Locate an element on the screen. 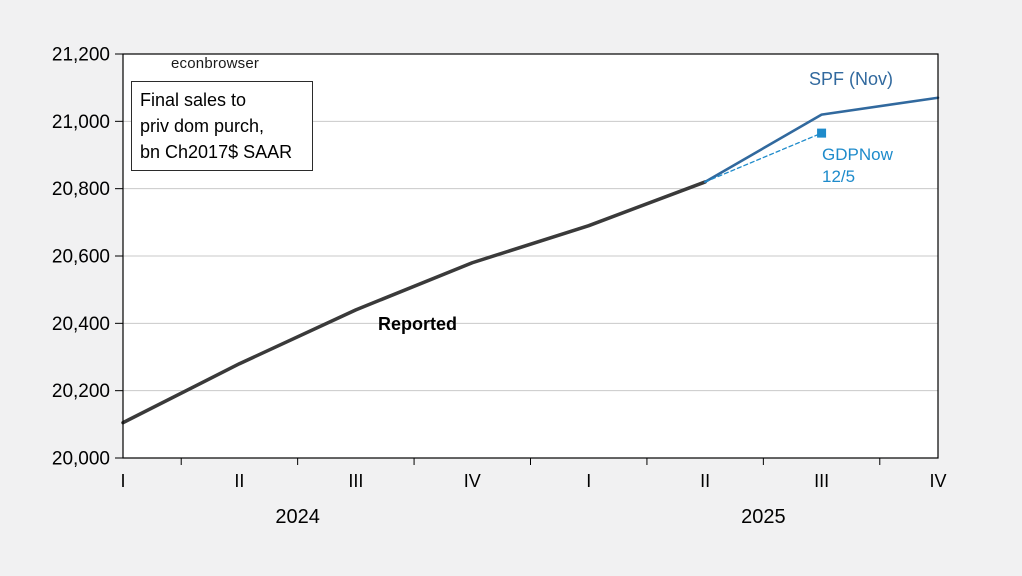 The image size is (1022, 576). y-tick-label: 20,800 is located at coordinates (81, 189).